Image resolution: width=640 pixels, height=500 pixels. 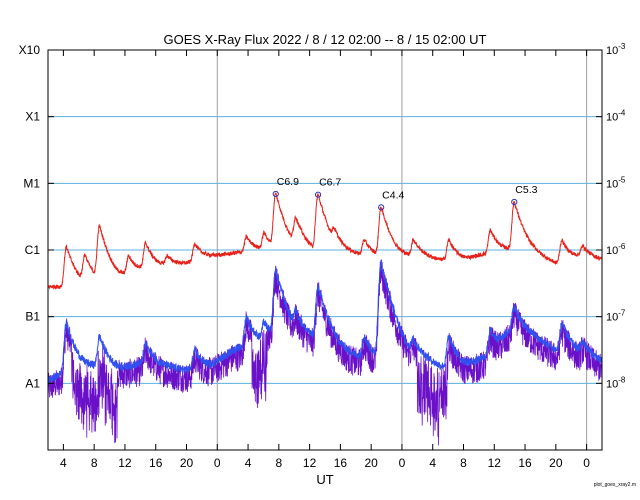 I want to click on flux-tick-exponent: -7, so click(x=622, y=313).